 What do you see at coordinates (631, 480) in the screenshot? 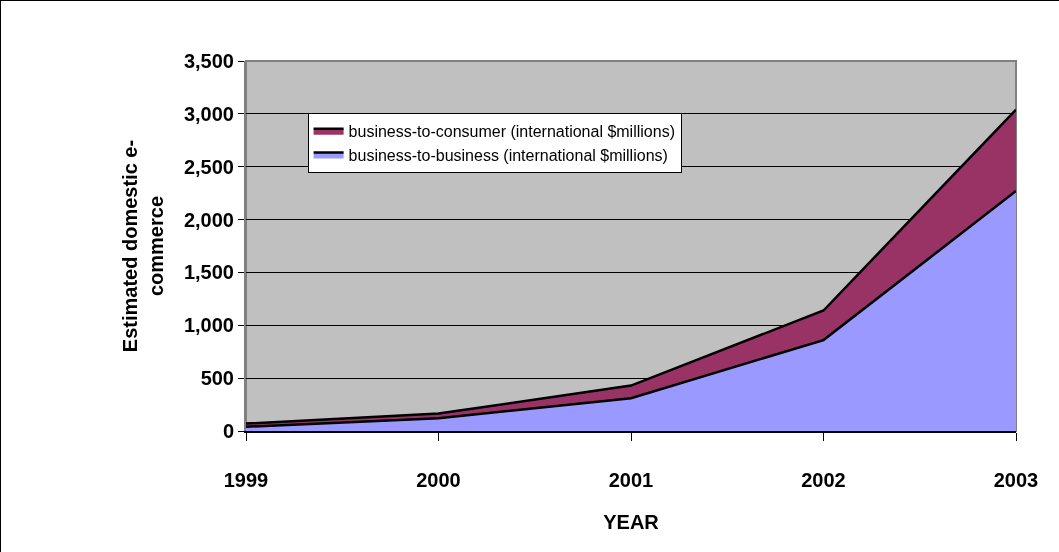
I see `x-tick-label: 2001` at bounding box center [631, 480].